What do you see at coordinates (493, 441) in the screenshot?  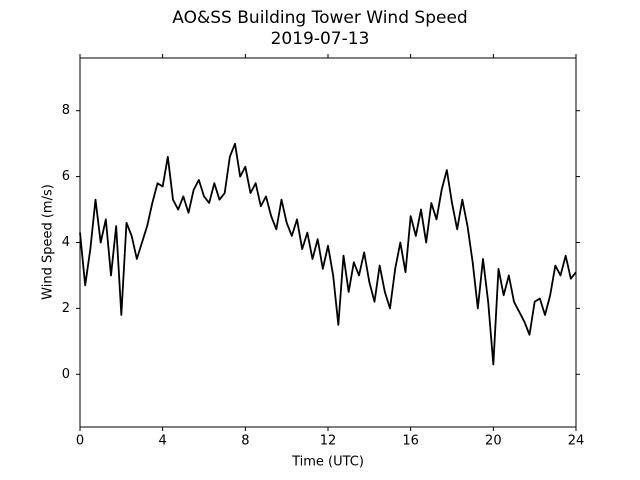 I see `x-tick-label: 20` at bounding box center [493, 441].